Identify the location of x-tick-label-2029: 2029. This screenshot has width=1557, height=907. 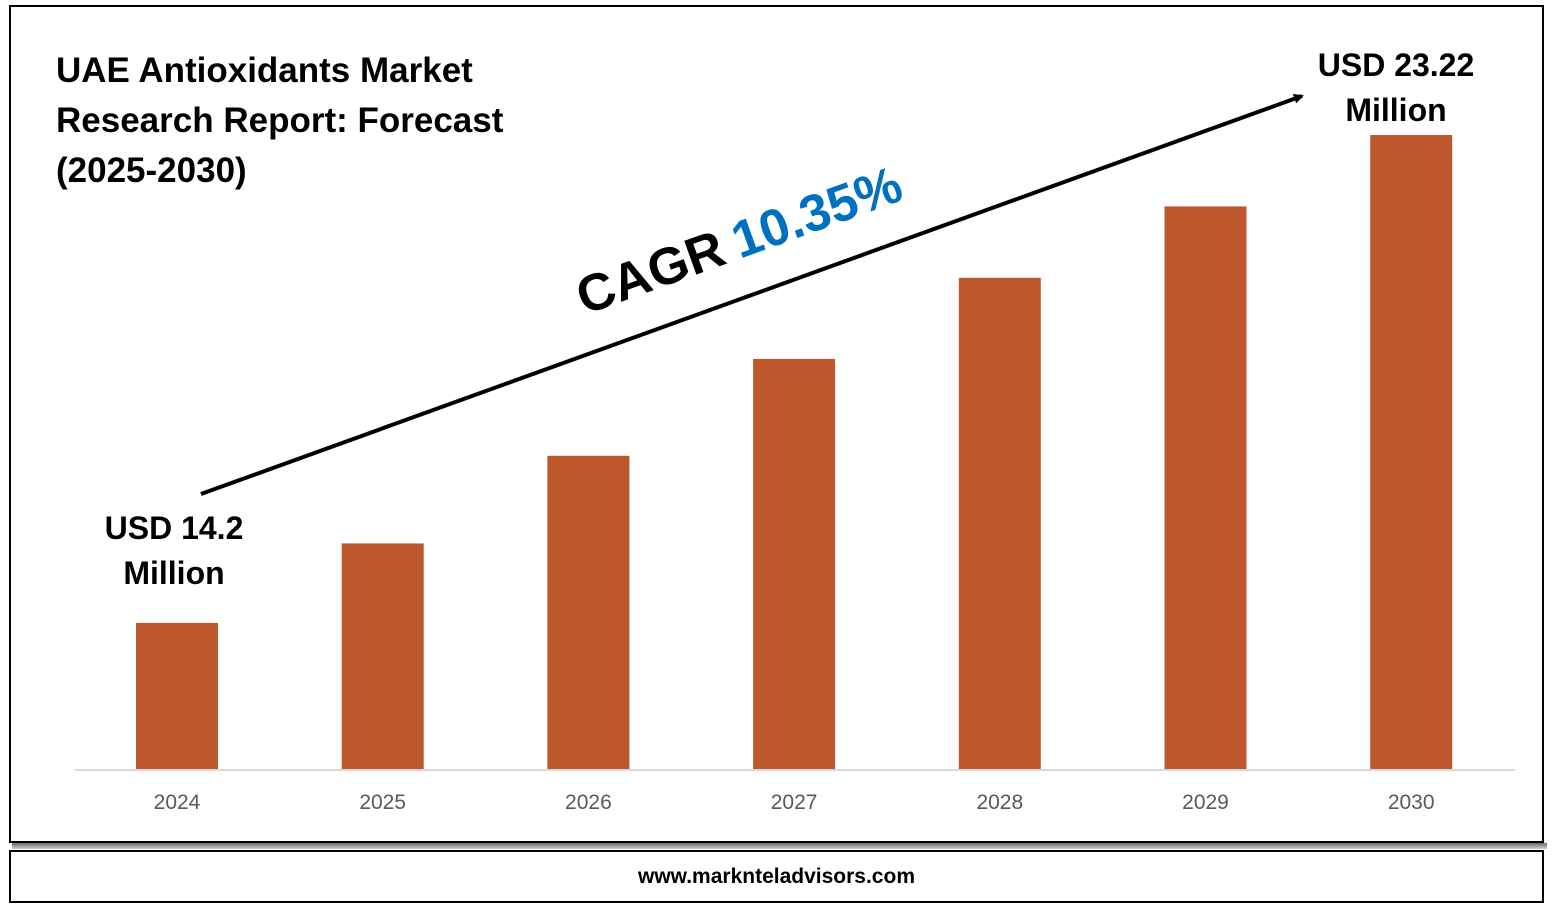
(1205, 802).